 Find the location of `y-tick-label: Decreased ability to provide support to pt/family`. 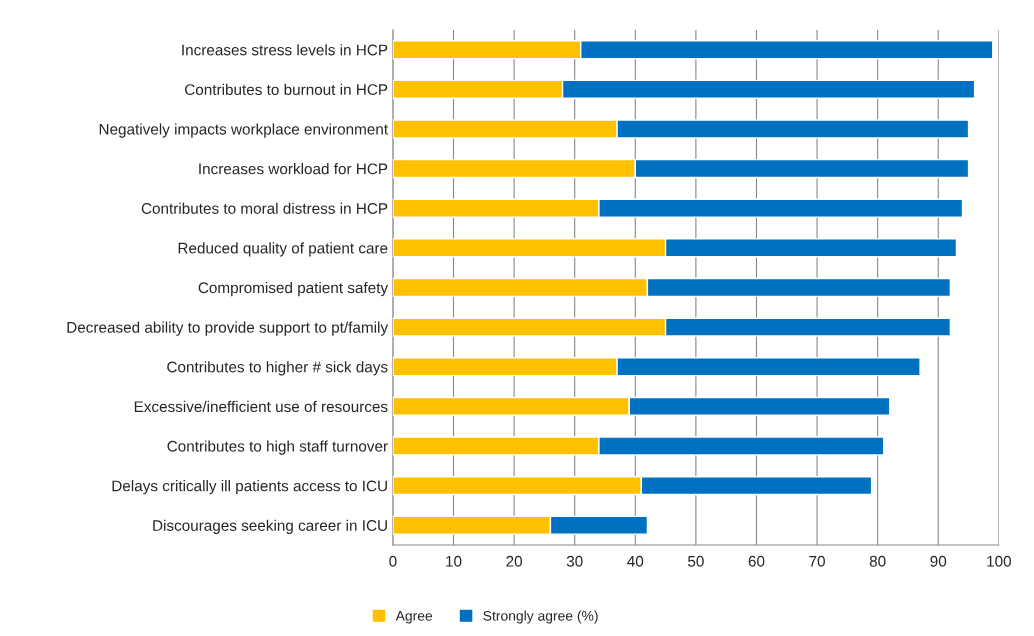

y-tick-label: Decreased ability to provide support to pt/family is located at coordinates (228, 328).